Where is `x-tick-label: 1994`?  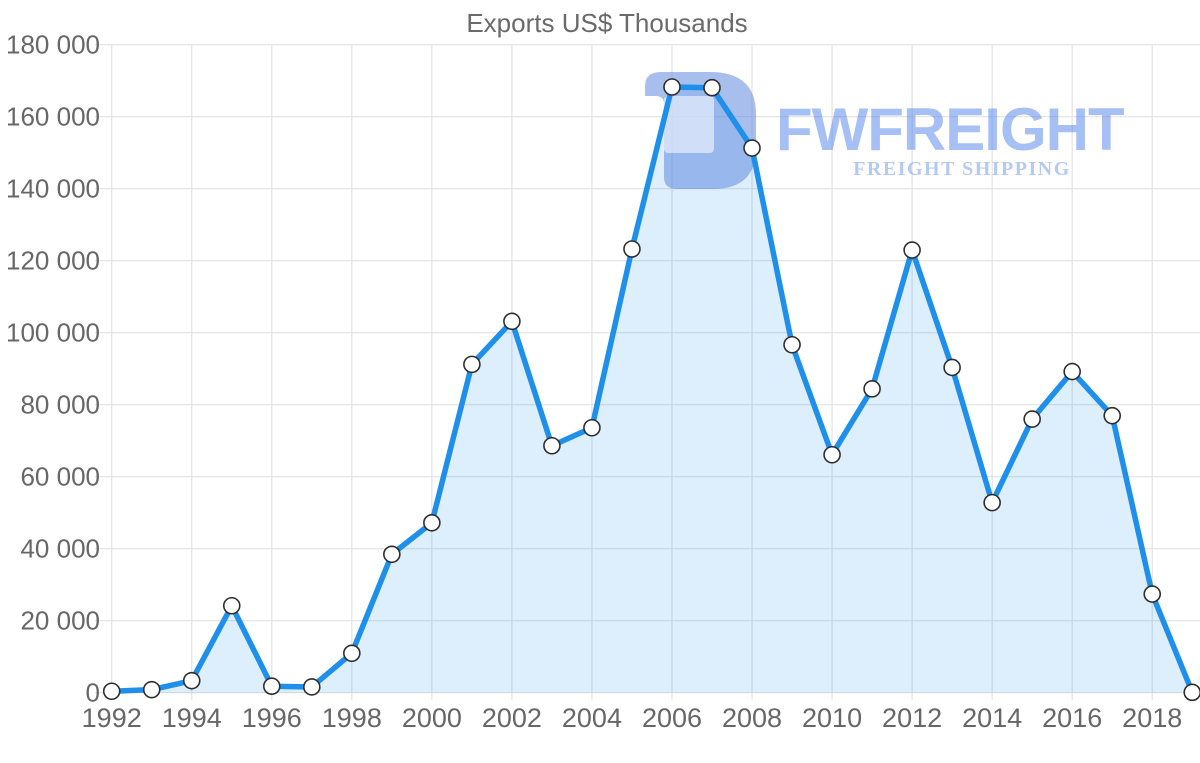 x-tick-label: 1994 is located at coordinates (192, 718).